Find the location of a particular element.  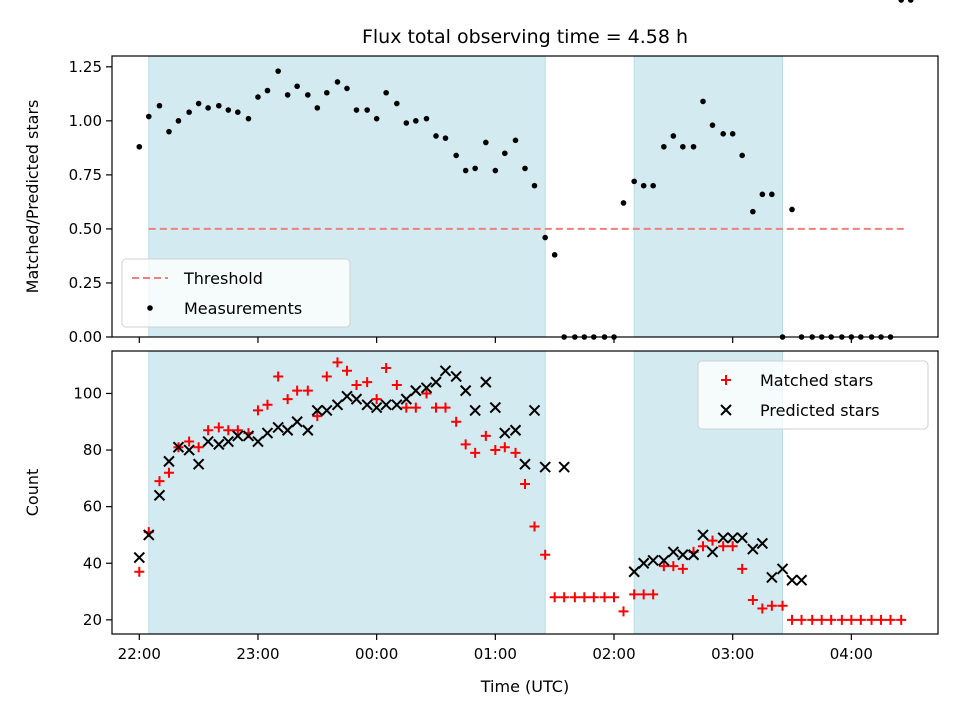

x-tick-label: 22:00 is located at coordinates (139, 654).